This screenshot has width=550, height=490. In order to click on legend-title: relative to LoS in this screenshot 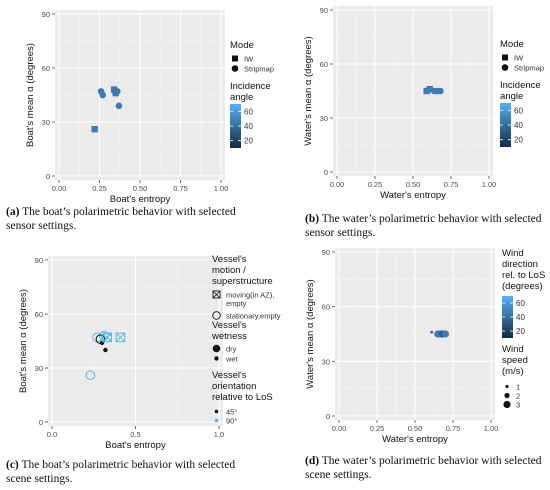, I will do `click(242, 397)`.